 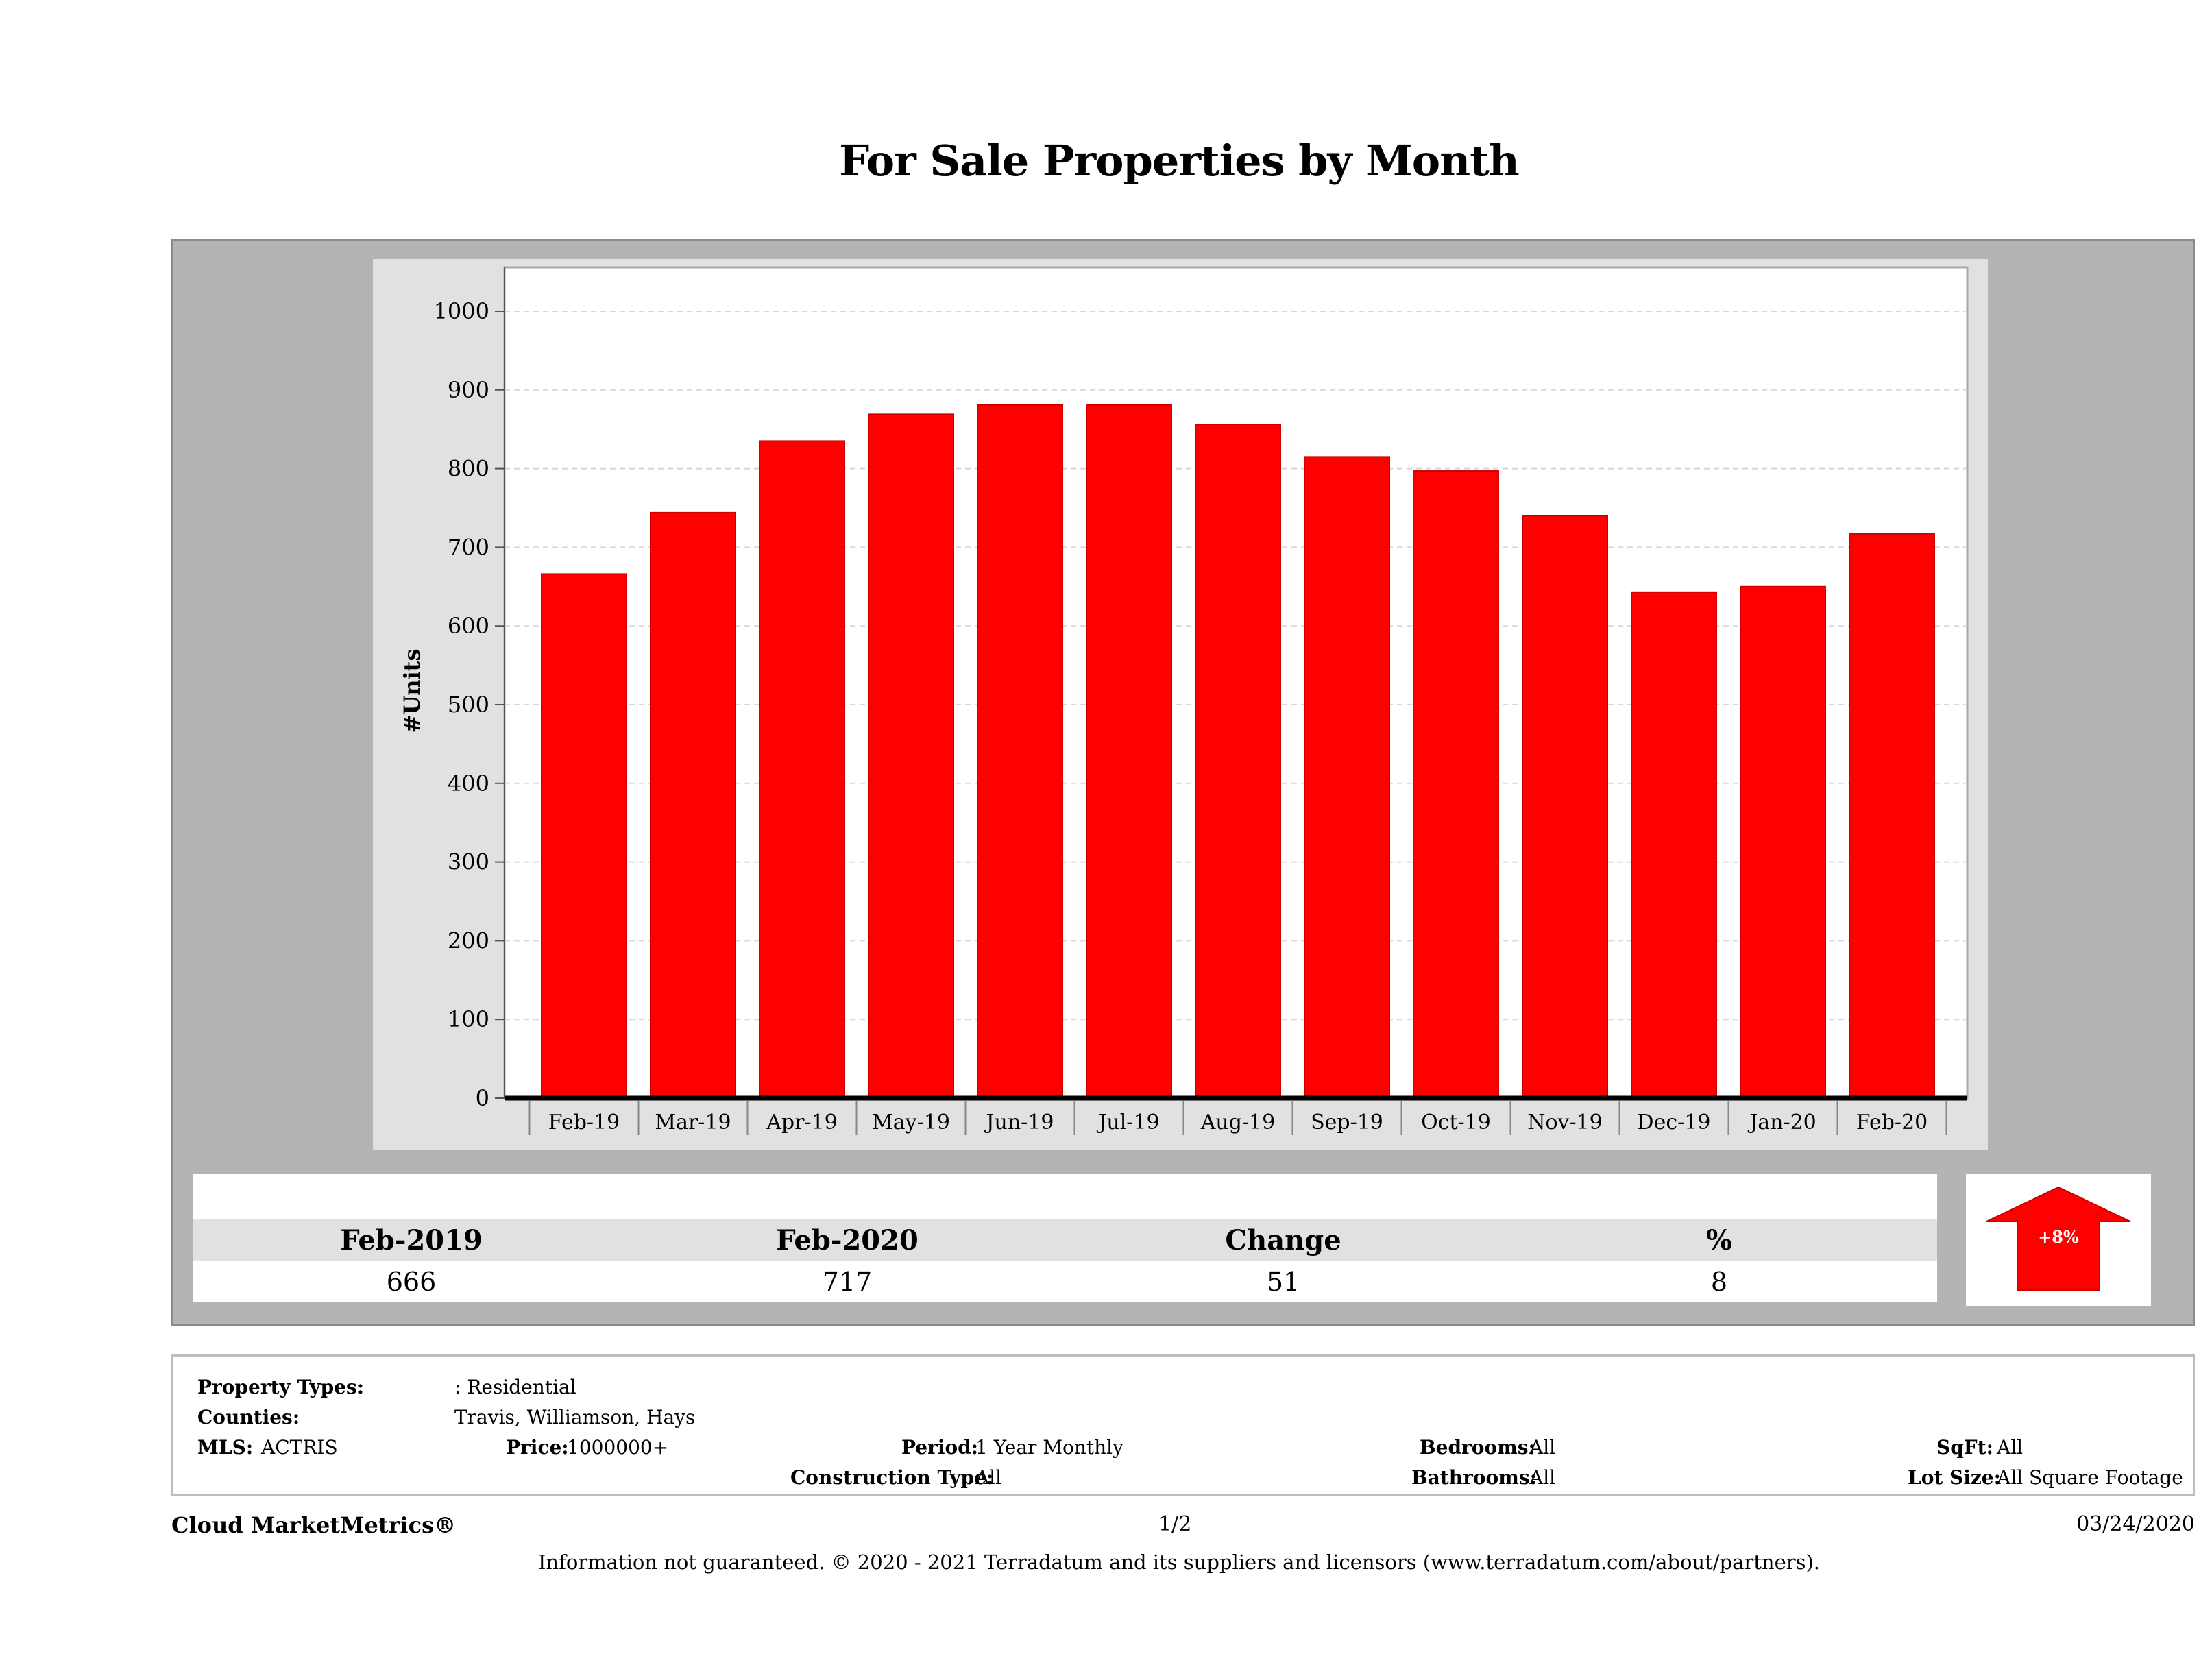 What do you see at coordinates (584, 1122) in the screenshot?
I see `x-tick-label: Feb-19` at bounding box center [584, 1122].